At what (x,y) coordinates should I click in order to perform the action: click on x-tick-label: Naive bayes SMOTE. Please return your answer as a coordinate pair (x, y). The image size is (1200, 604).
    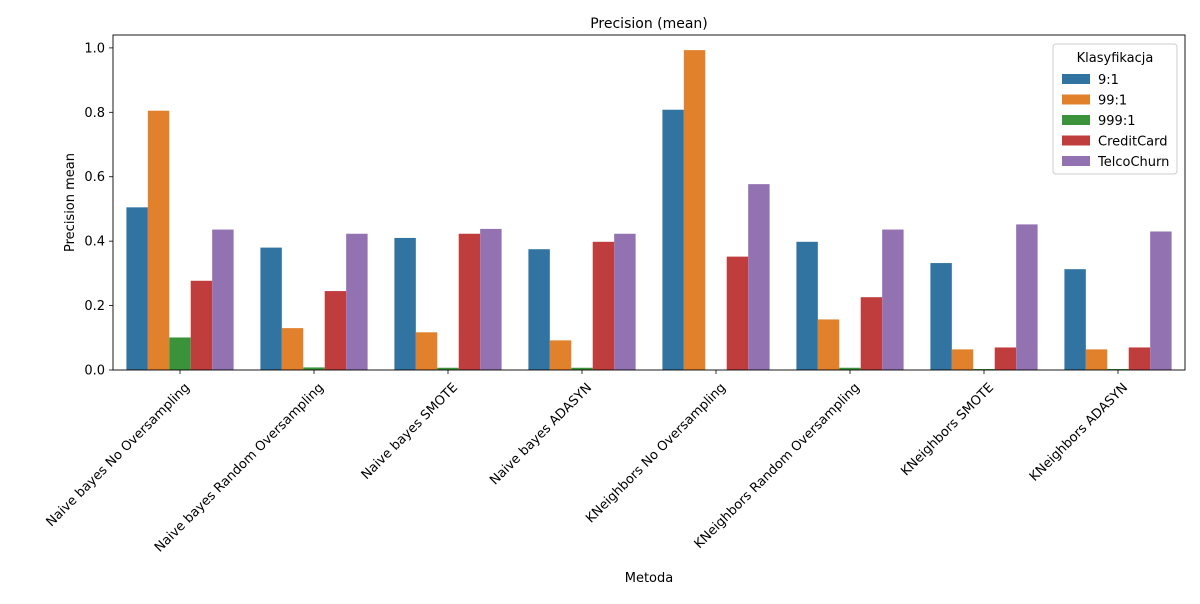
    Looking at the image, I should click on (410, 431).